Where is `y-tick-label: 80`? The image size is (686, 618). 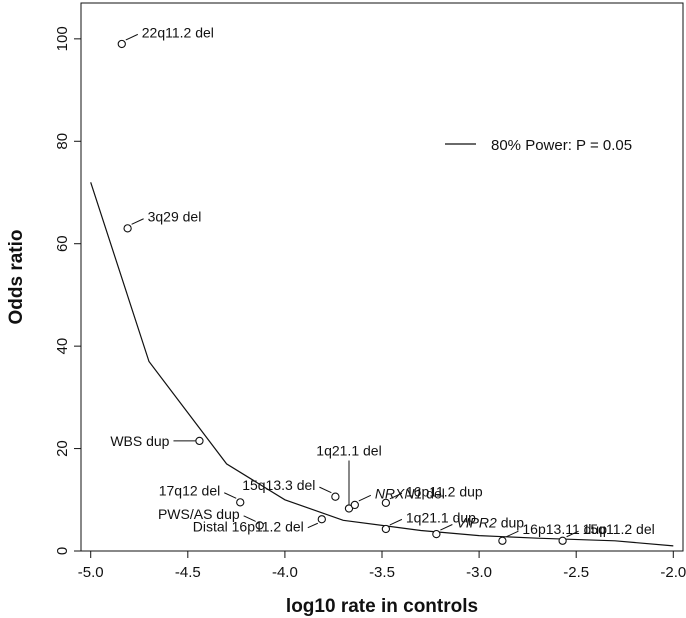
y-tick-label: 80 is located at coordinates (62, 141).